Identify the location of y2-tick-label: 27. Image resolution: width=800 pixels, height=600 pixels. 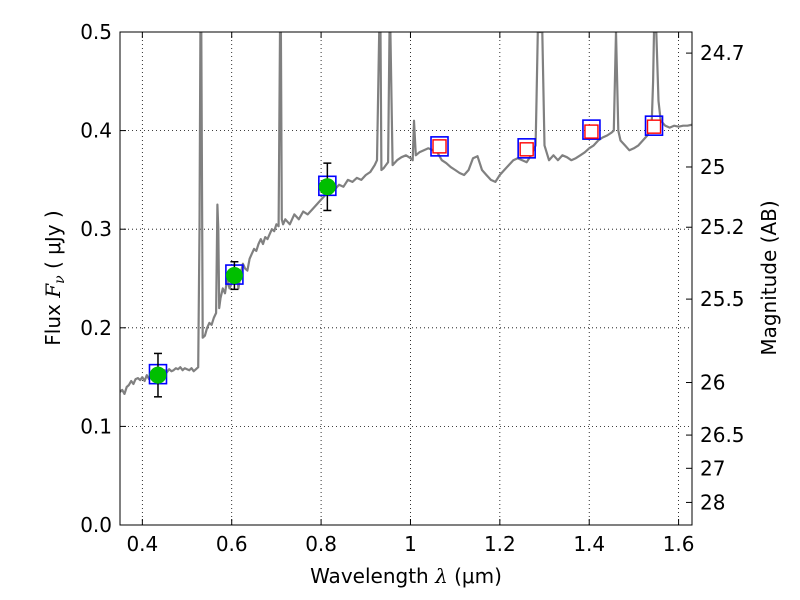
(712, 468).